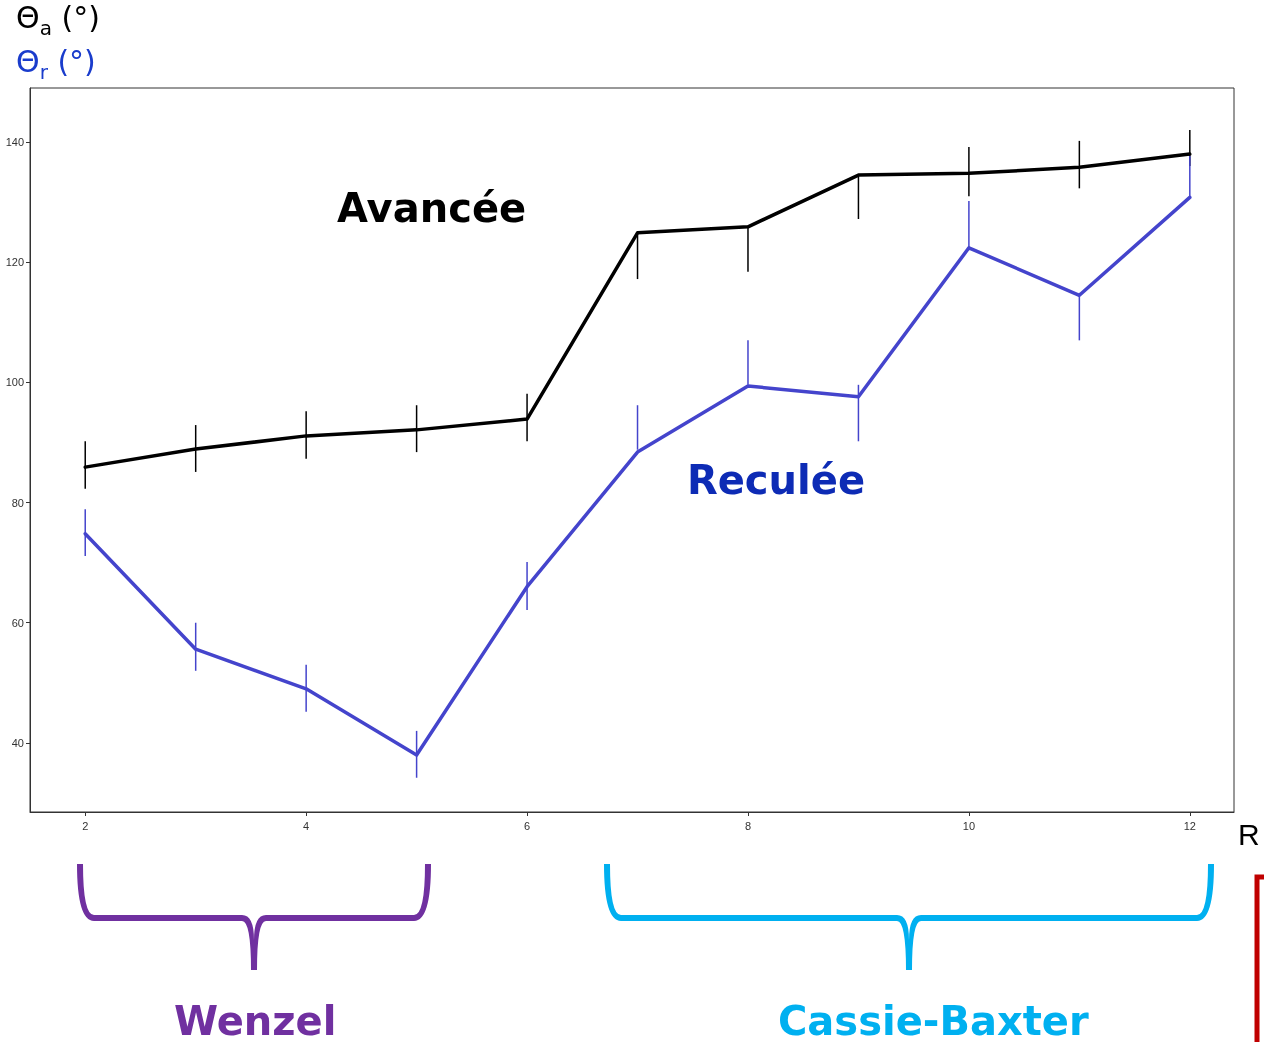 The height and width of the screenshot is (1042, 1264). I want to click on text: Wenzel, so click(255, 1020).